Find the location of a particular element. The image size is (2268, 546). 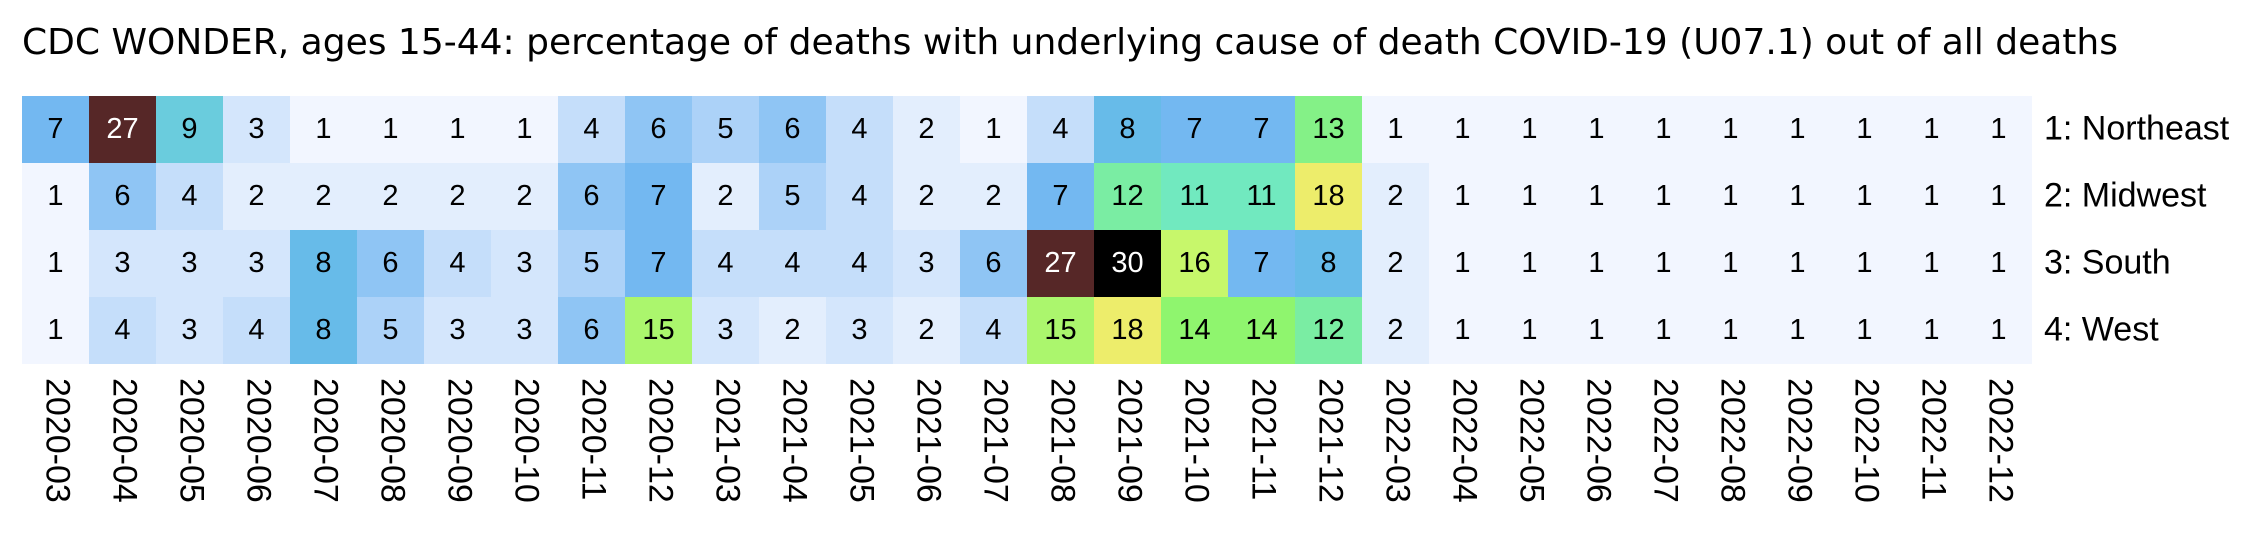

cell-label: 27 is located at coordinates (1060, 263).